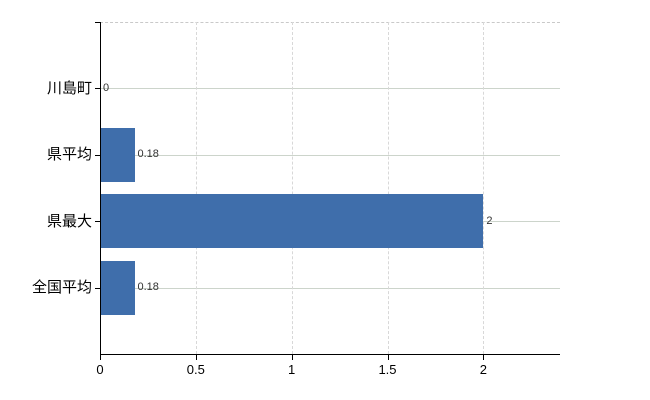  Describe the element at coordinates (100, 369) in the screenshot. I see `x-tick-label: 0` at that location.